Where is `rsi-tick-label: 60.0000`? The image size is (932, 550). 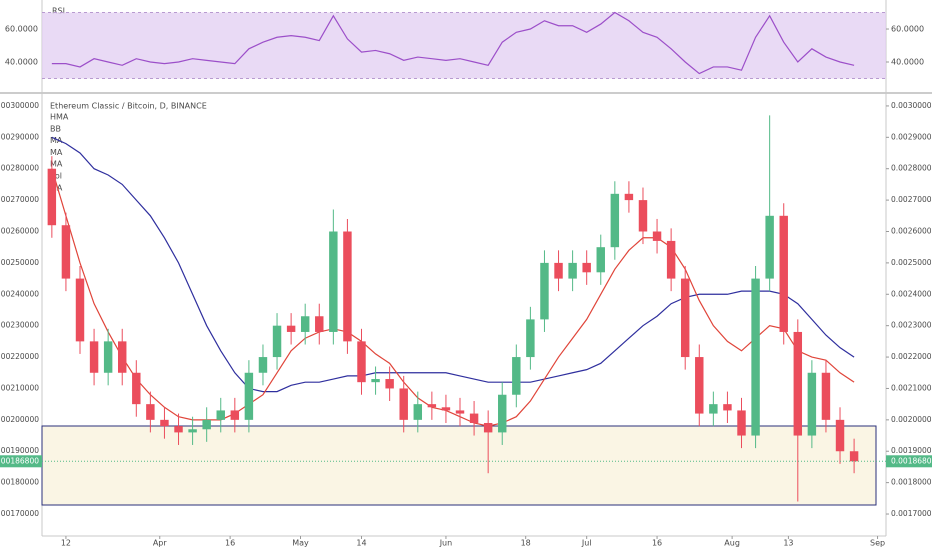
rsi-tick-label: 60.0000 is located at coordinates (907, 29).